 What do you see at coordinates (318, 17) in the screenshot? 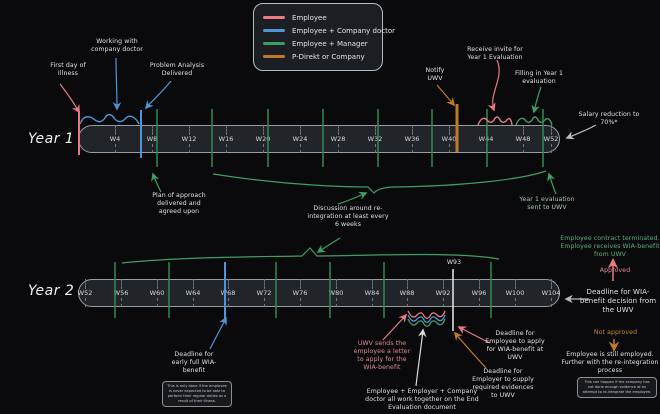
I see `legend-item: Employee` at bounding box center [318, 17].